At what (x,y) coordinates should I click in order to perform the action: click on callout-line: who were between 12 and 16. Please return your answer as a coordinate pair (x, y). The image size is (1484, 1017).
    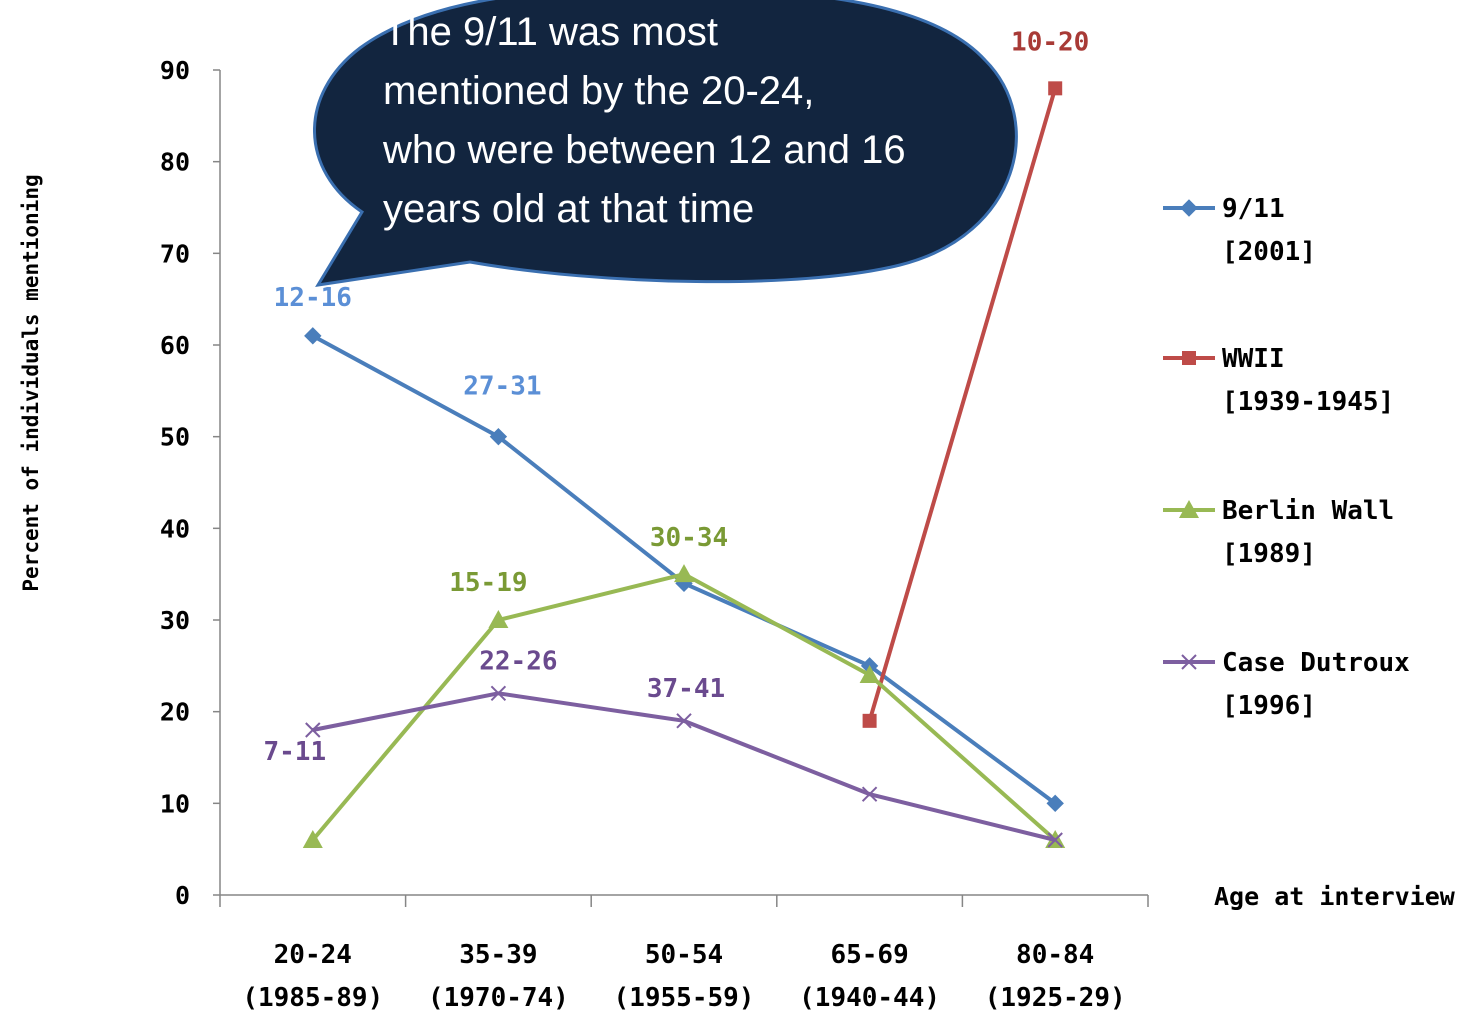
    Looking at the image, I should click on (644, 150).